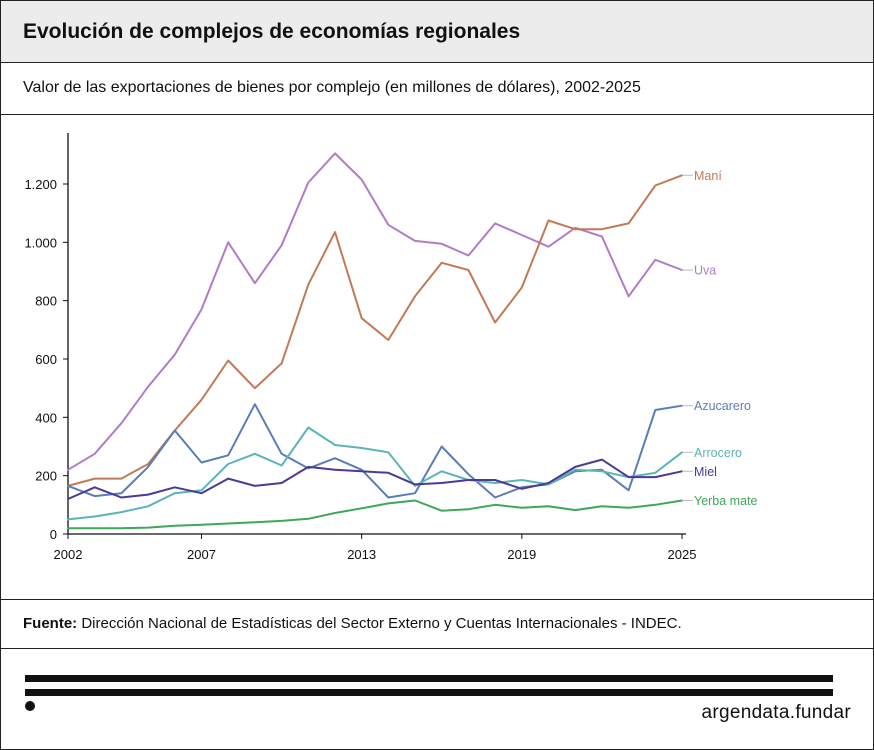  I want to click on series-label-maní: Maní, so click(708, 176).